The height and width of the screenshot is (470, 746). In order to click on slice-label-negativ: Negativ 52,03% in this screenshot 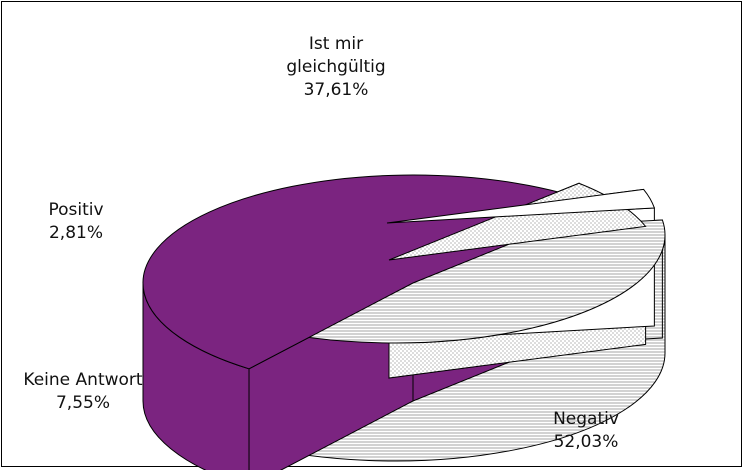, I will do `click(586, 430)`.